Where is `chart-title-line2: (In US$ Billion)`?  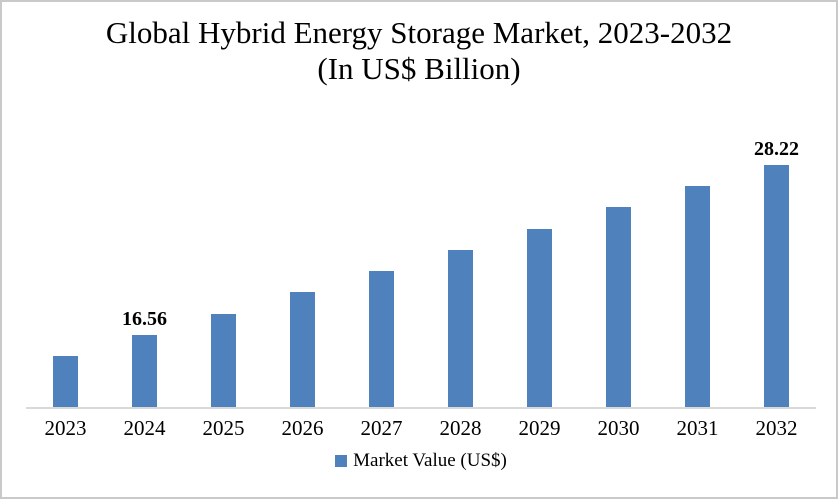
chart-title-line2: (In US$ Billion) is located at coordinates (419, 68).